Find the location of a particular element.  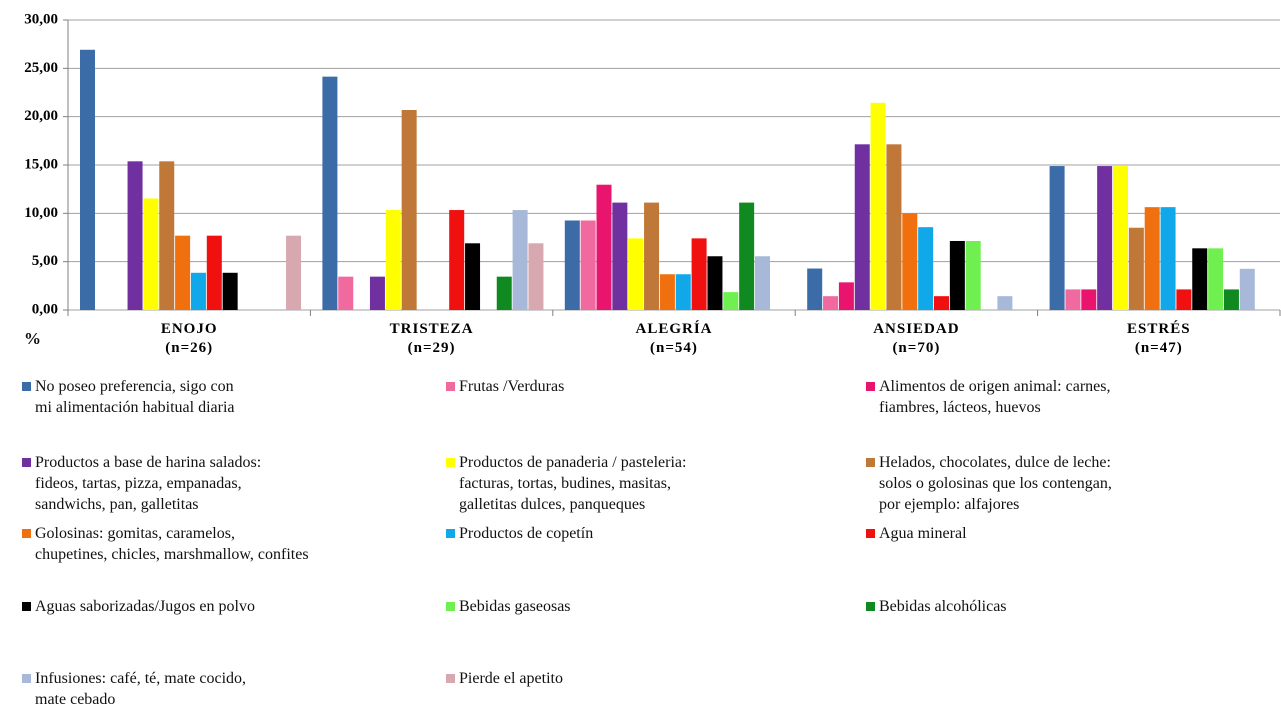

legend-label: Pierde el apetito is located at coordinates (511, 678).